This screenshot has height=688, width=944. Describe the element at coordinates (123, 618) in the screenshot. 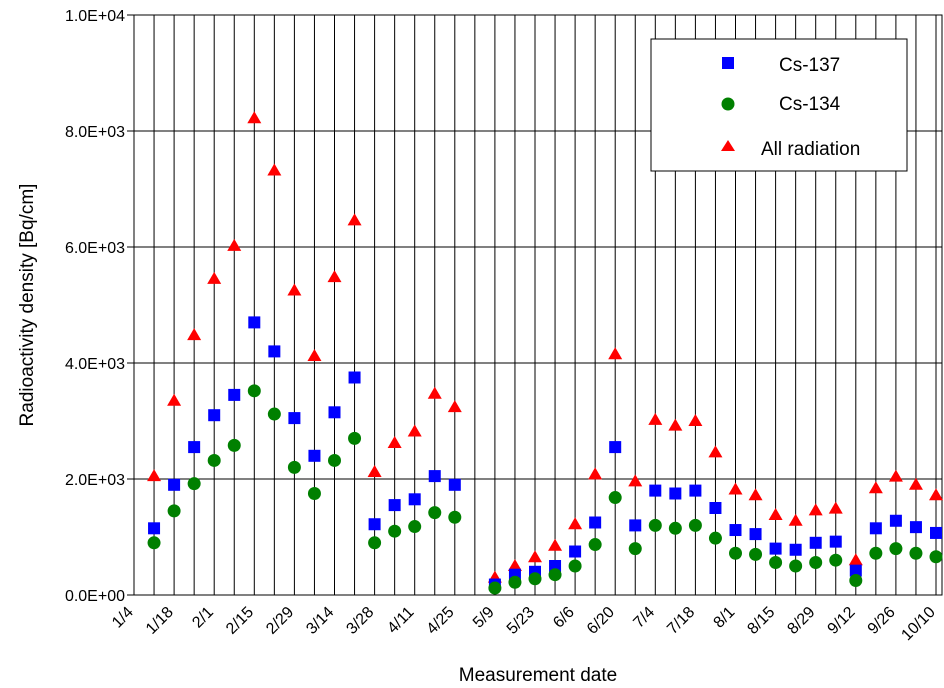

I see `x-tick-label: 1/4` at that location.